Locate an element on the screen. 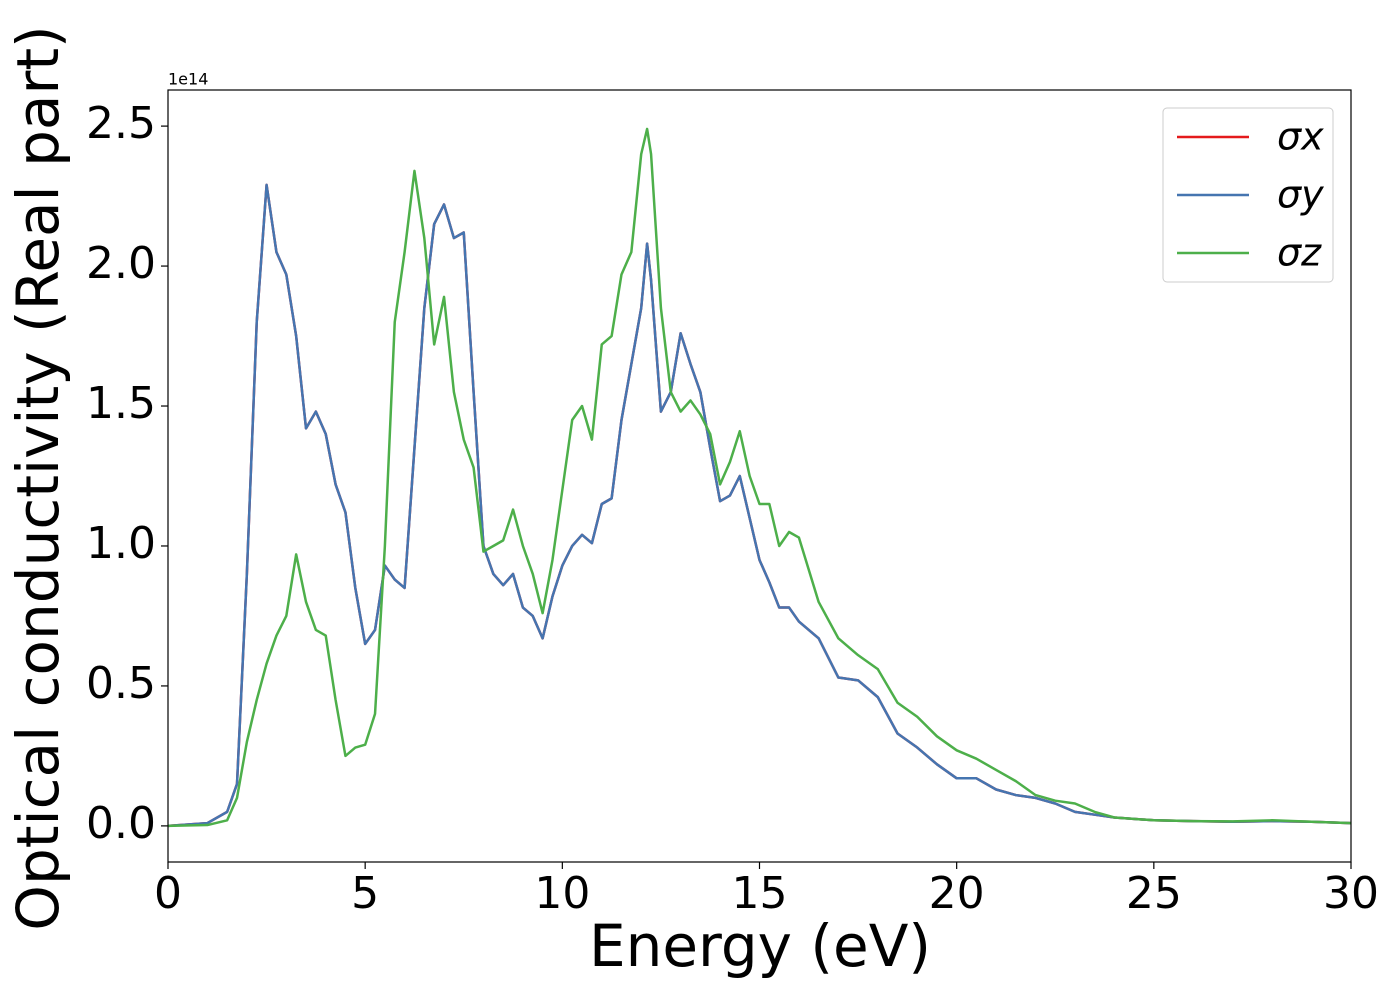 The width and height of the screenshot is (1400, 1000). y-axis-label: Optical conductivity (Real part) is located at coordinates (38, 477).